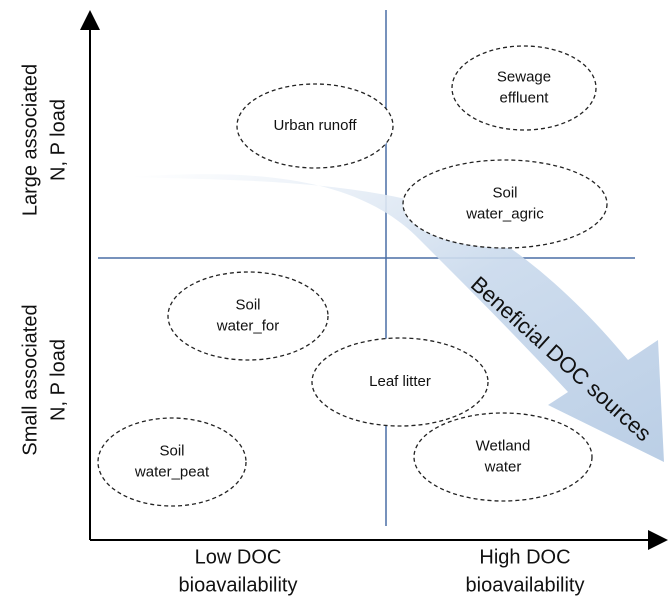 This screenshot has height=610, width=669. I want to click on node-label: Wetland, so click(503, 445).